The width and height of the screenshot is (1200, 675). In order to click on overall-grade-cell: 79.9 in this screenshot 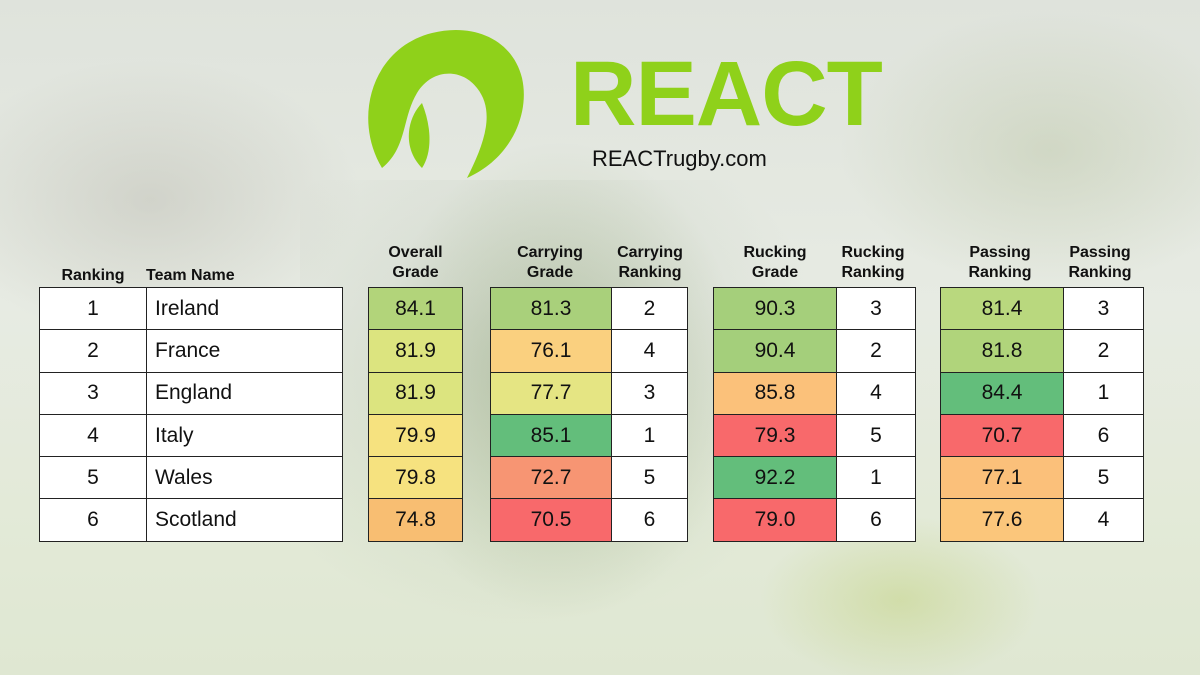, I will do `click(415, 435)`.